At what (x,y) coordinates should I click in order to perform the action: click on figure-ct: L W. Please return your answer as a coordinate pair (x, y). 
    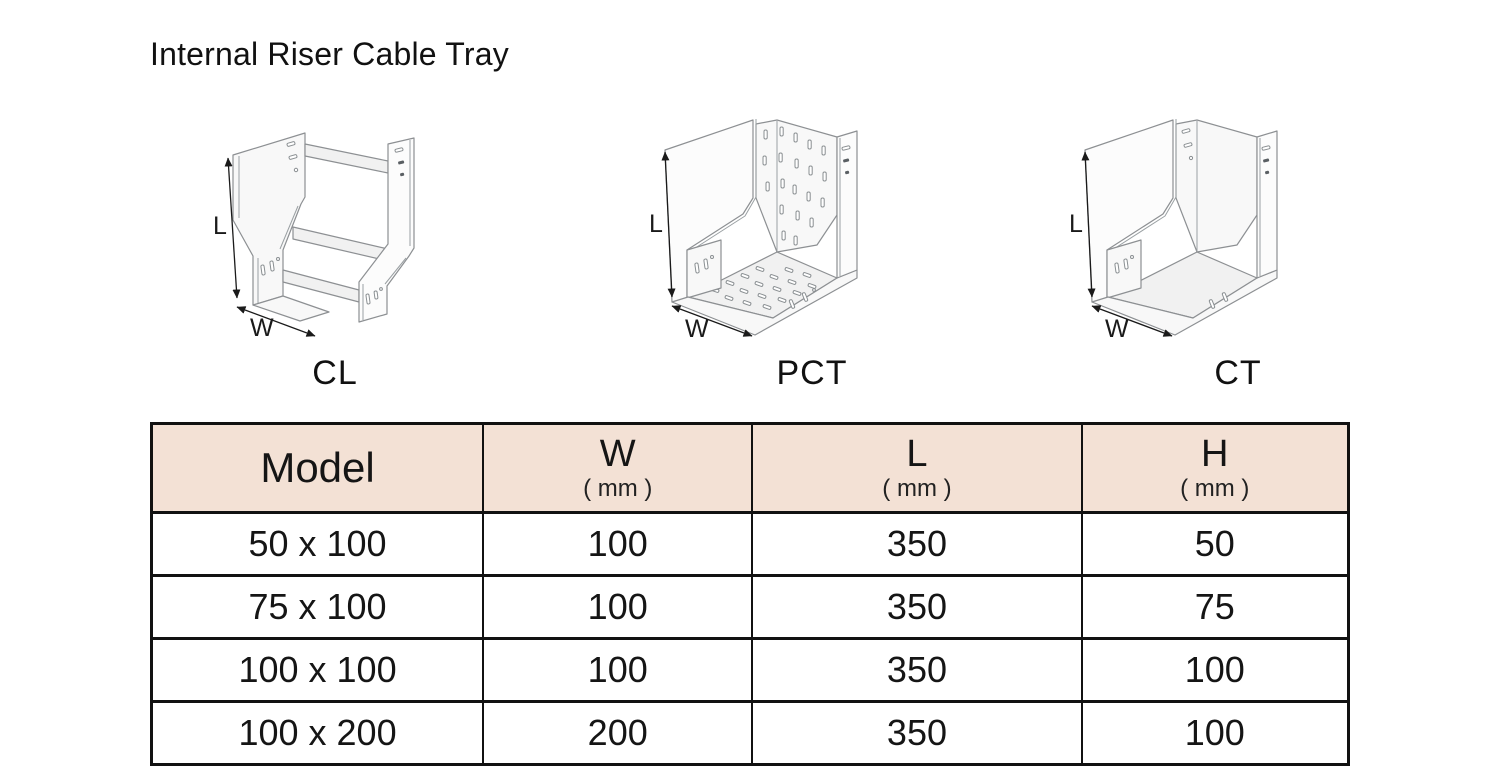
    Looking at the image, I should click on (1195, 227).